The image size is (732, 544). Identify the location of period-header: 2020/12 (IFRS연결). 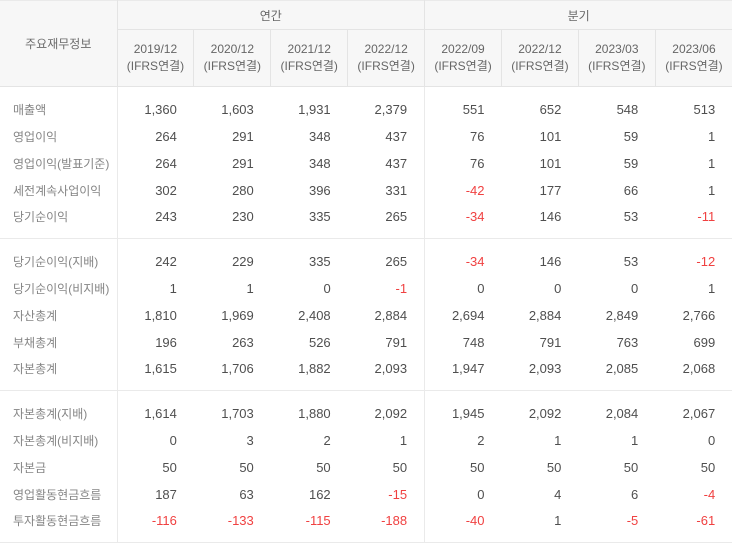
(232, 58).